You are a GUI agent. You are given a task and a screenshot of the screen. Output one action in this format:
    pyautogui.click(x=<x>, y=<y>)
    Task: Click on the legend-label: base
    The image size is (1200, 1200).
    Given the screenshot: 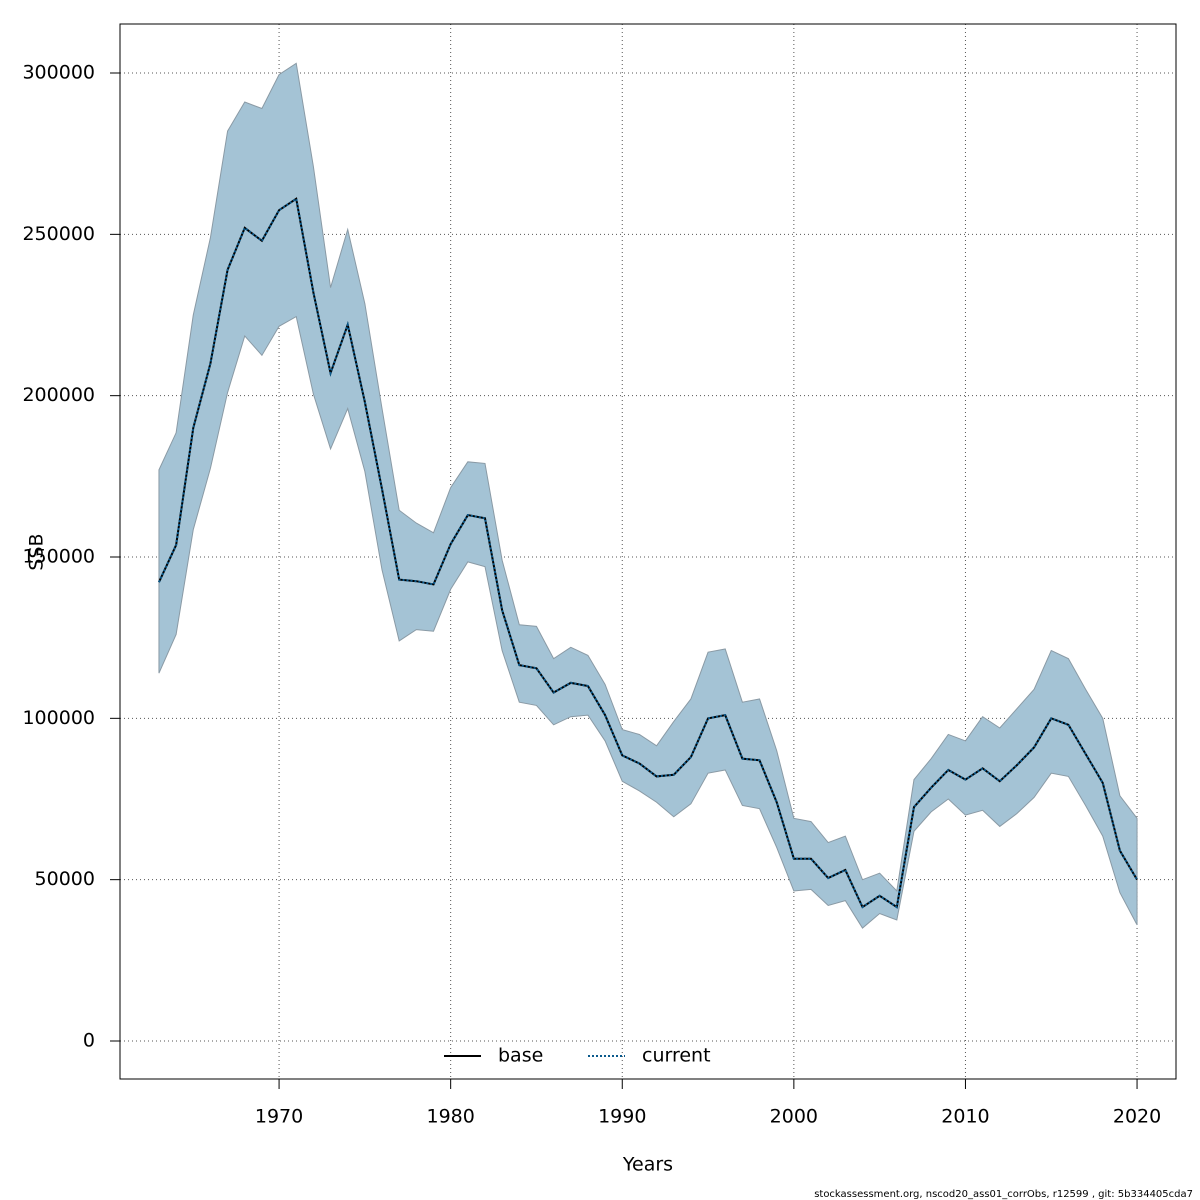 What is the action you would take?
    pyautogui.click(x=520, y=1056)
    